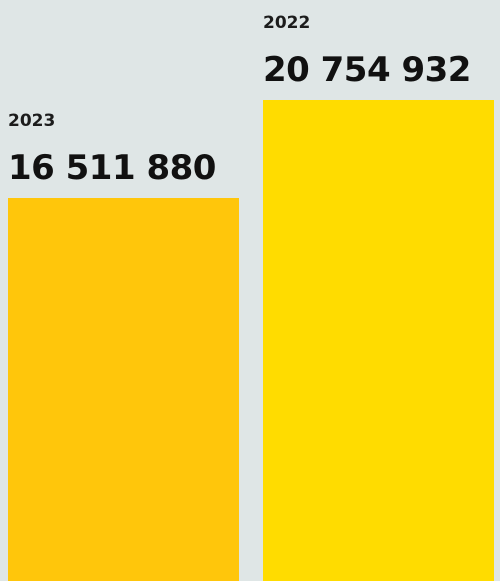  Describe the element at coordinates (367, 70) in the screenshot. I see `value-label-2022: 20 754 932` at that location.